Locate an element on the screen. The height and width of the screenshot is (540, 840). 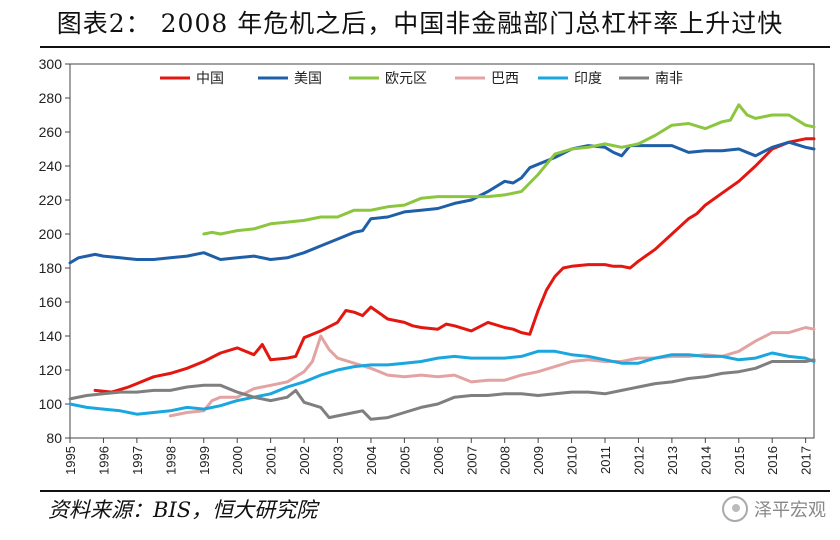
x-tick-label: 2014 is located at coordinates (705, 460).